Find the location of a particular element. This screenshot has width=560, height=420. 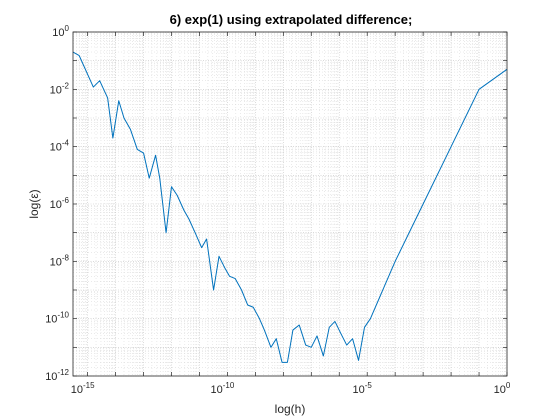

x-tick-labels: 10⁻¹⁵ 10⁻¹⁰ 10⁻⁵ 10⁰ is located at coordinates (291, 388).